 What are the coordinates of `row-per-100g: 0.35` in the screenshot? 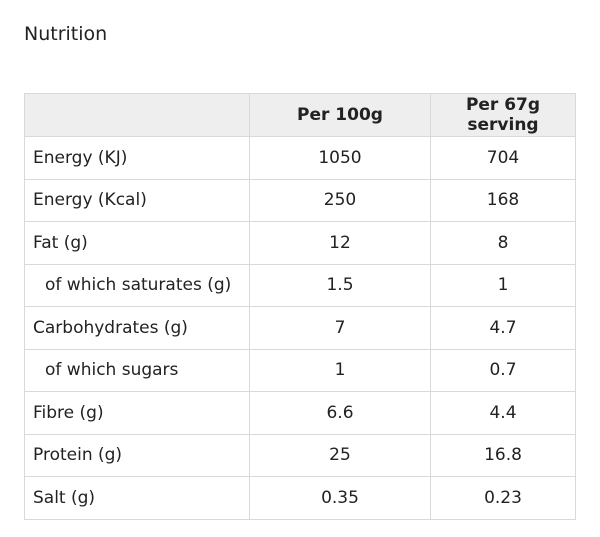 It's located at (340, 498).